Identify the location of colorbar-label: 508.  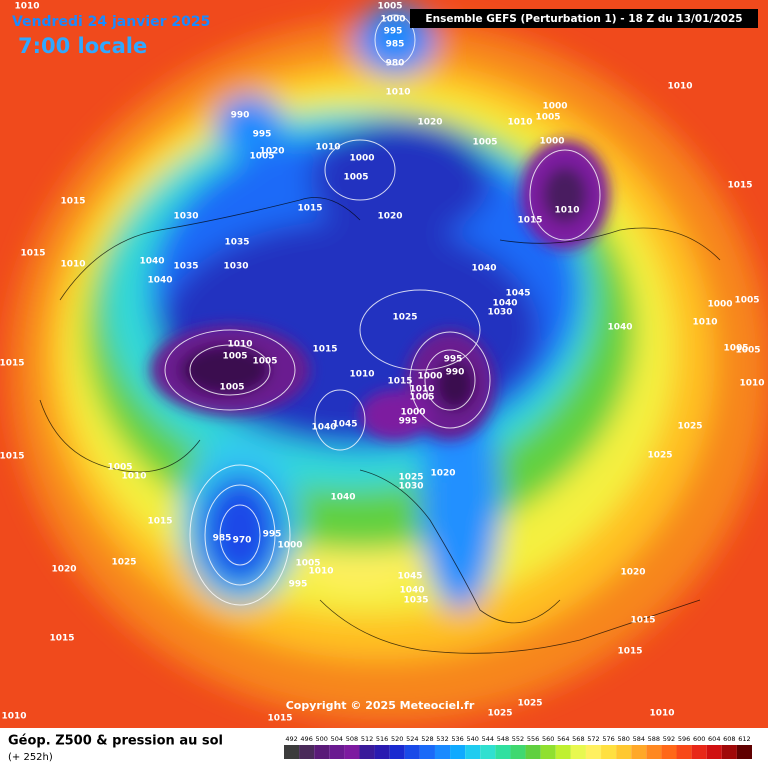
(352, 739).